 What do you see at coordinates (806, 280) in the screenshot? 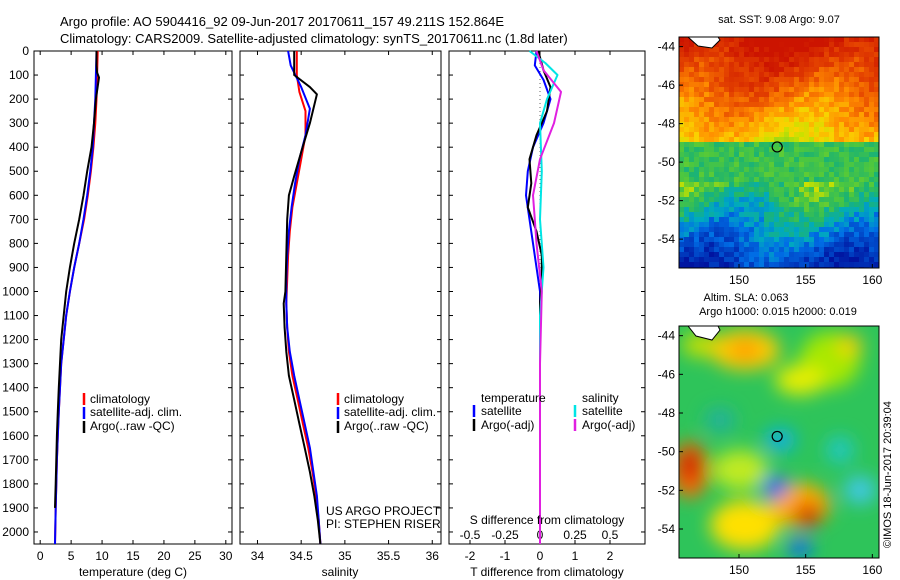
I see `lon-tick-label: 155` at bounding box center [806, 280].